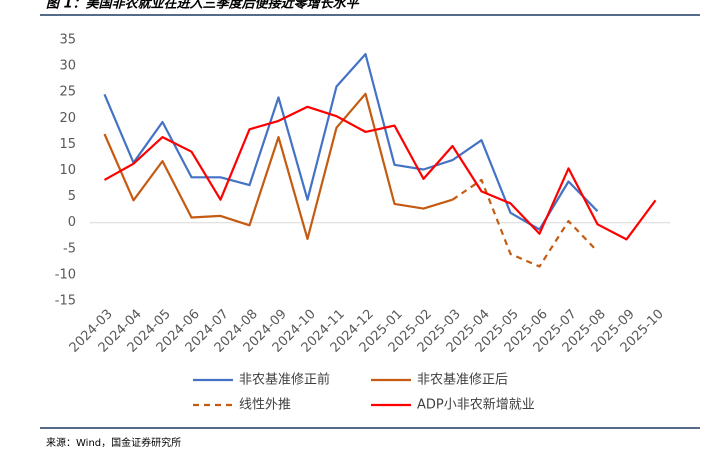 The height and width of the screenshot is (474, 710). Describe the element at coordinates (67, 118) in the screenshot. I see `y-tick-label: 20` at that location.